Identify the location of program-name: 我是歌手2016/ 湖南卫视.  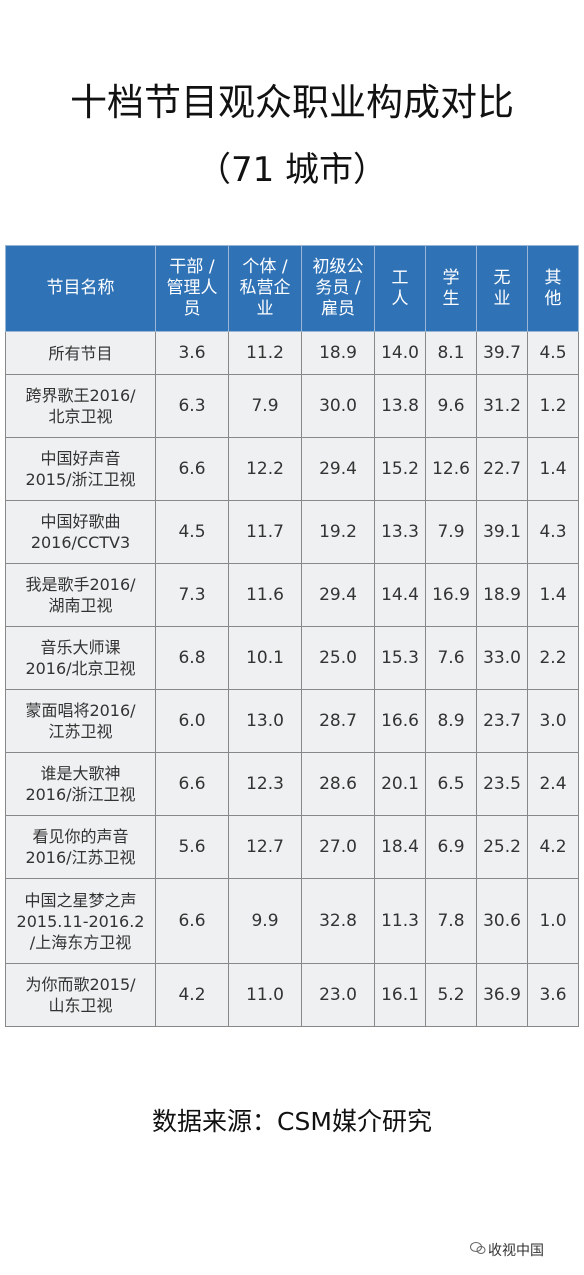
(80, 595).